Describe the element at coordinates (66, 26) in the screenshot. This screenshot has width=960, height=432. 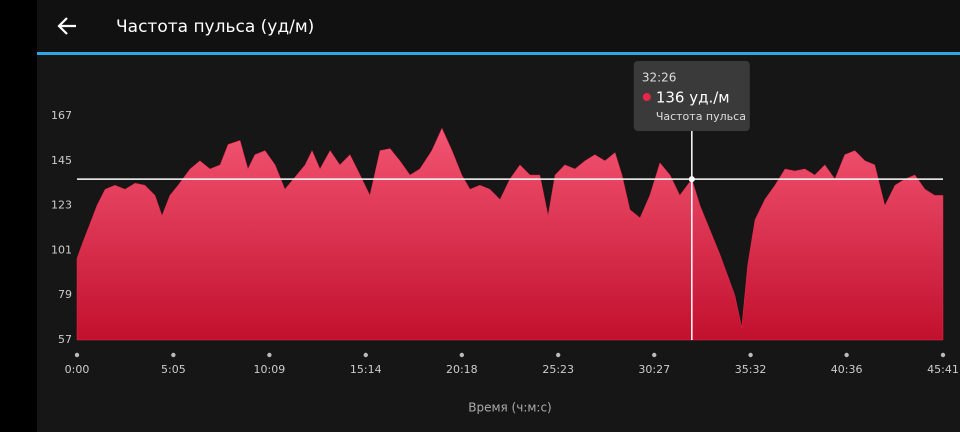
I see `back-button` at that location.